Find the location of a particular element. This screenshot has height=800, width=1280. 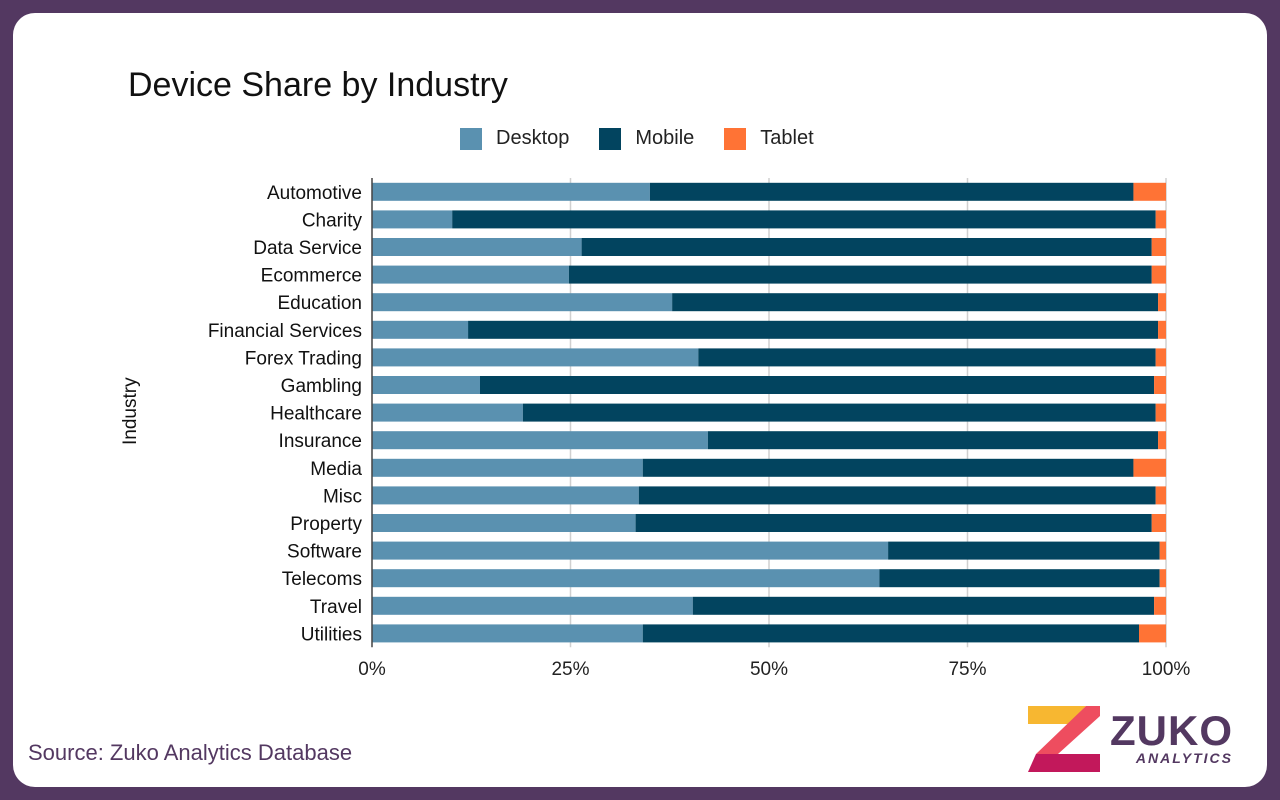

legend-item-desktop: Desktop is located at coordinates (514, 138).